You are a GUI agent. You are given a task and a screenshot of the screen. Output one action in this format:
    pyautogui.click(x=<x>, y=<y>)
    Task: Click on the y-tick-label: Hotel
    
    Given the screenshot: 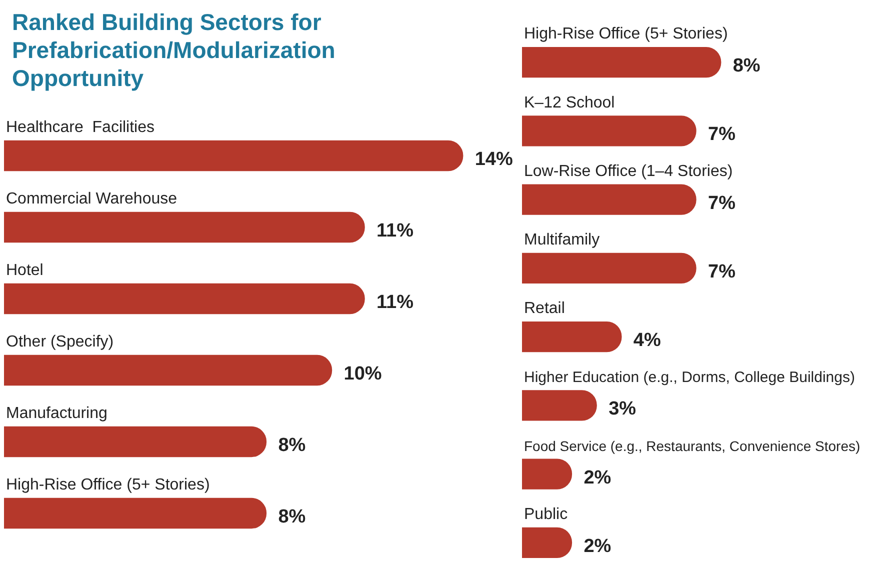 What is the action you would take?
    pyautogui.click(x=25, y=271)
    